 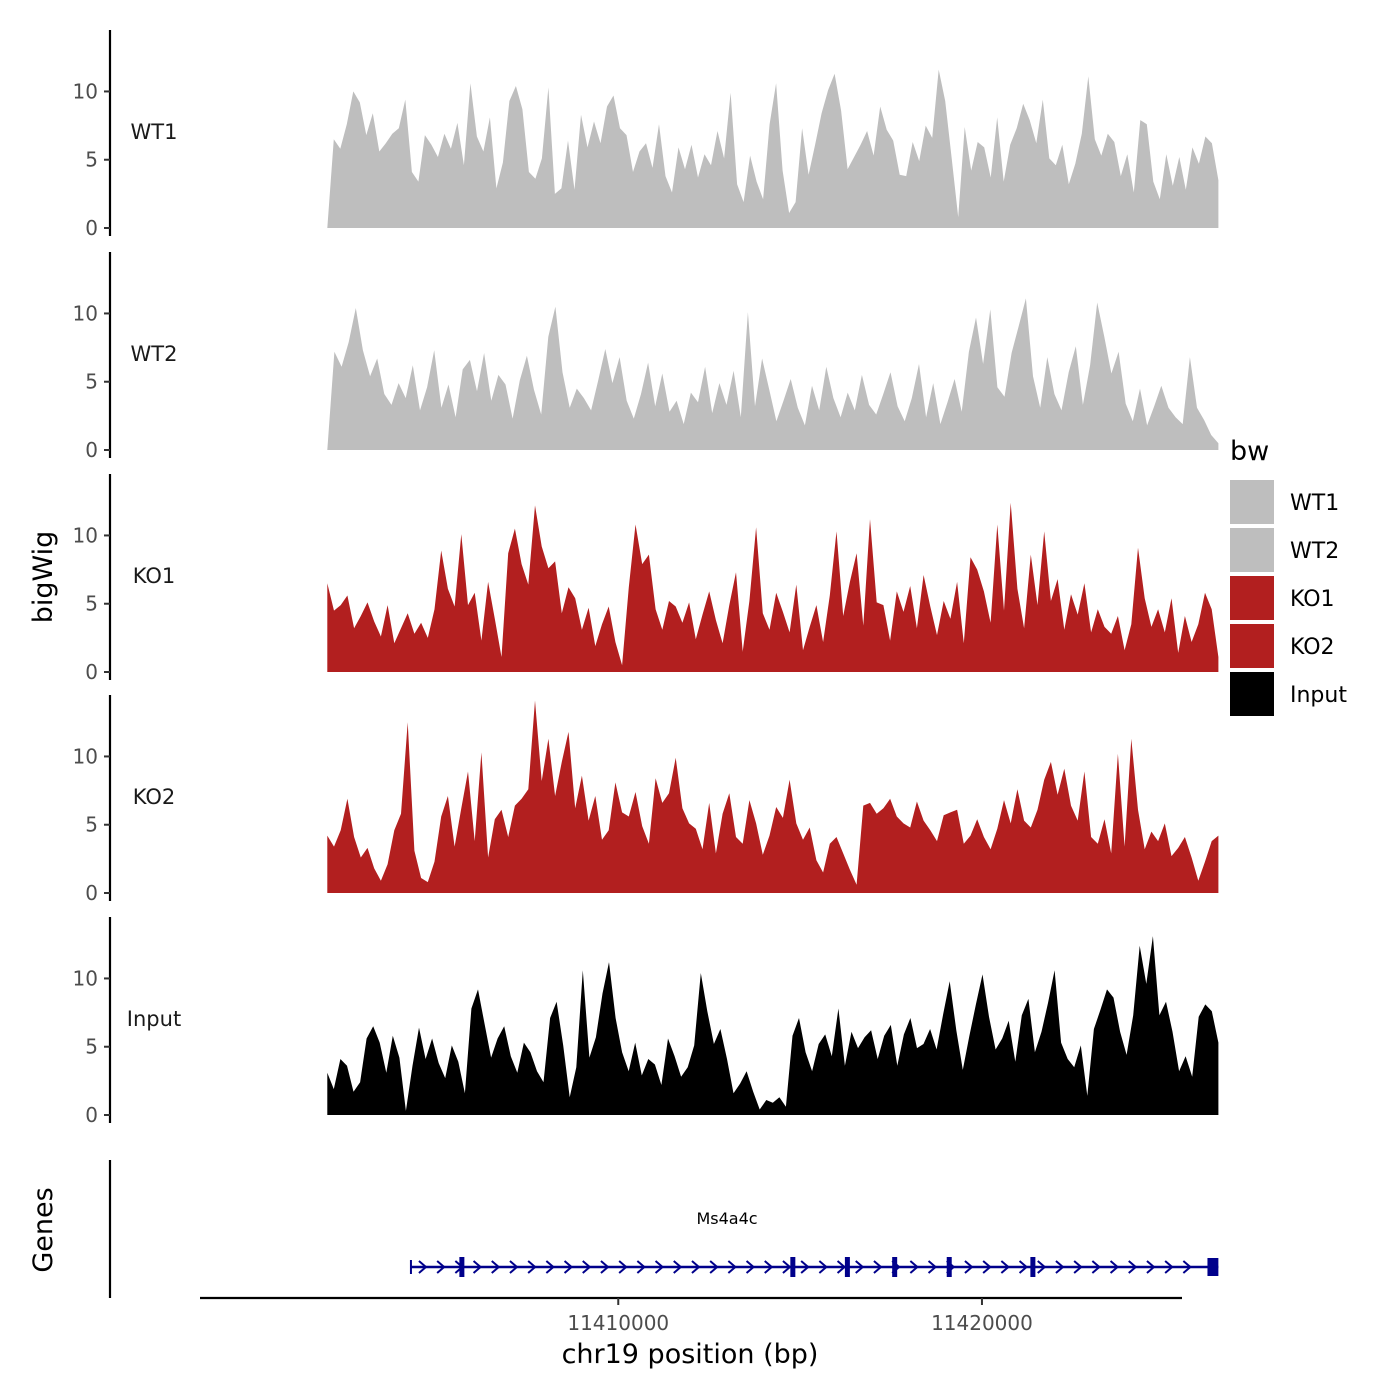 I want to click on track-label: WT1, so click(x=154, y=132).